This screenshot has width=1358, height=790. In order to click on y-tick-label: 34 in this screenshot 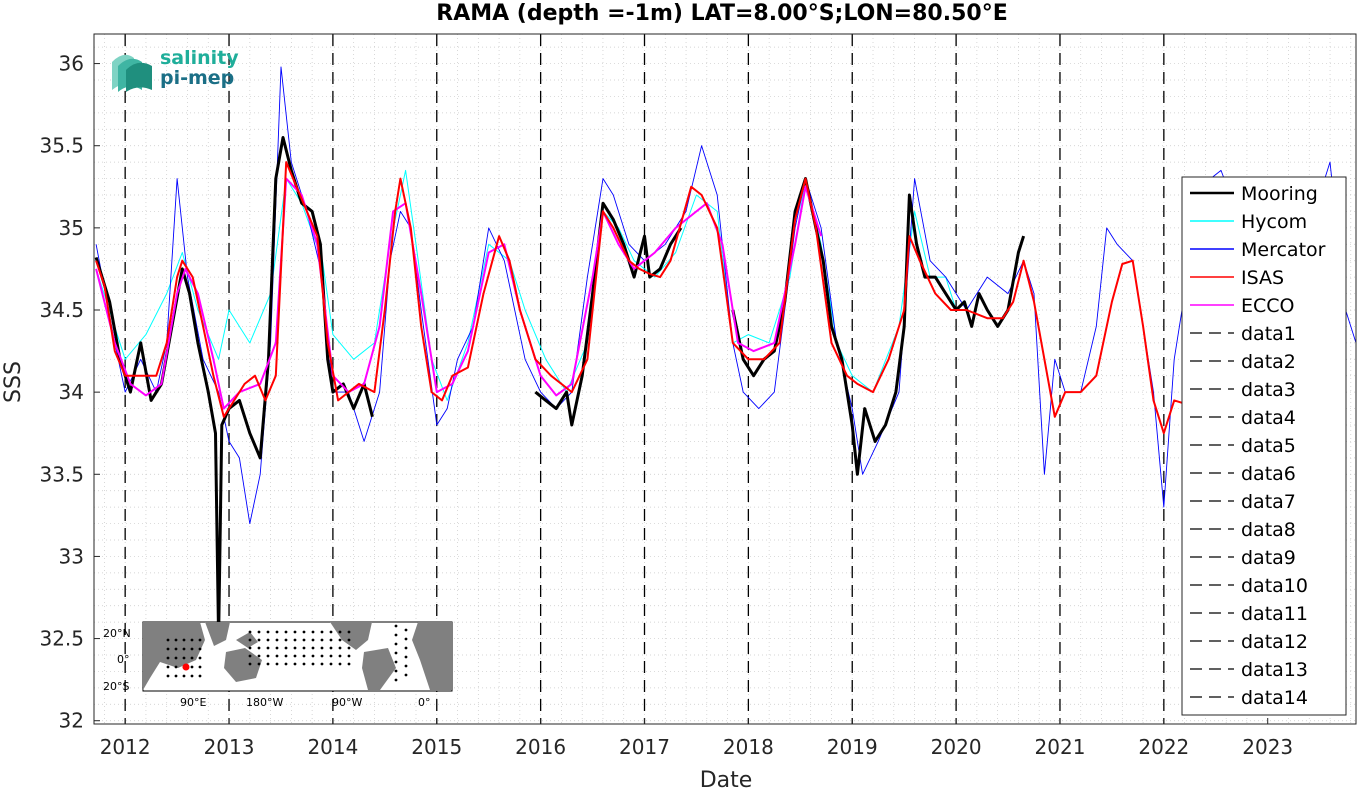, I will do `click(71, 392)`.